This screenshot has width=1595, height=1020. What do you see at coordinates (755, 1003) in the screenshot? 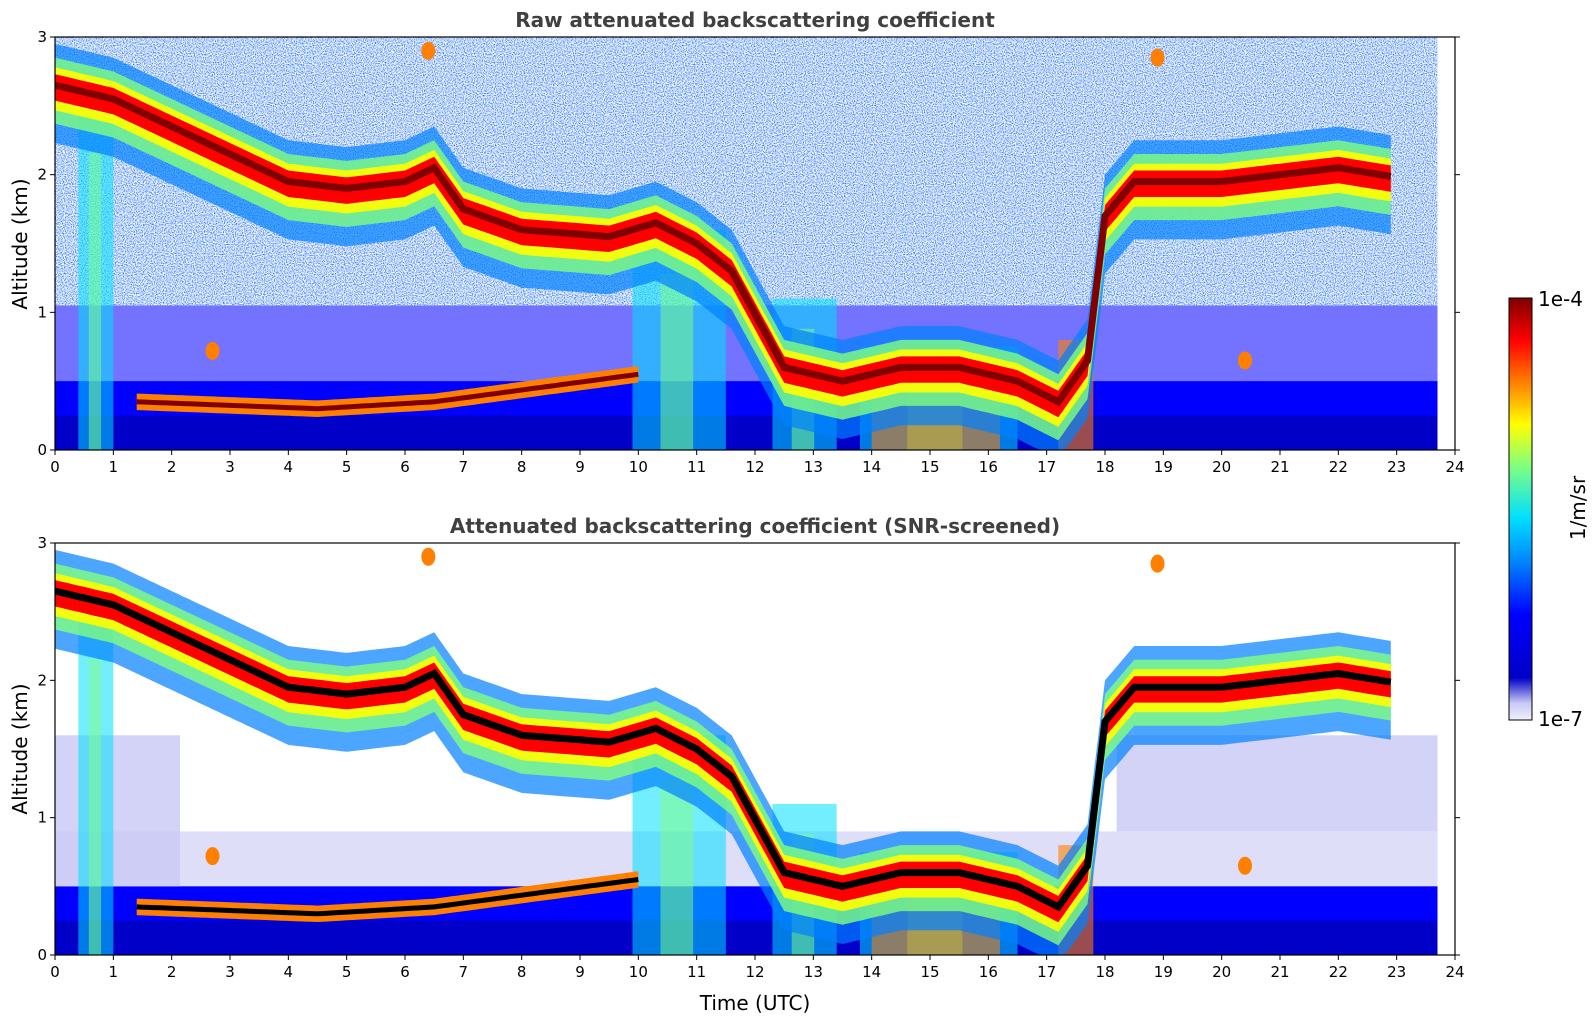
I see `x-axis-label: Time (UTC)` at bounding box center [755, 1003].